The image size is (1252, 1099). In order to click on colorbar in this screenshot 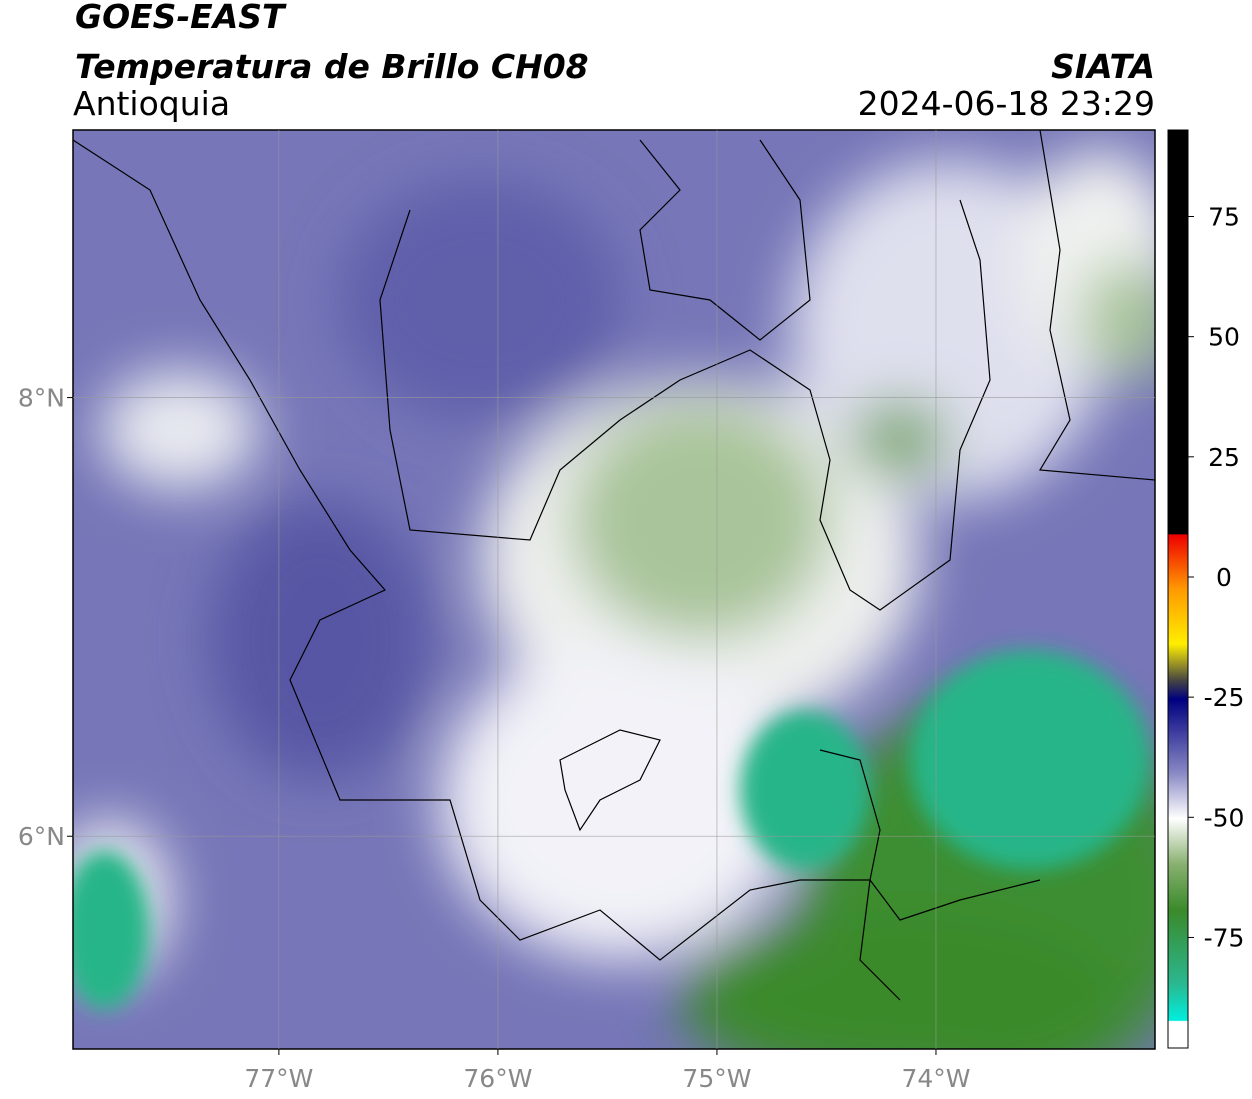, I will do `click(1178, 589)`.